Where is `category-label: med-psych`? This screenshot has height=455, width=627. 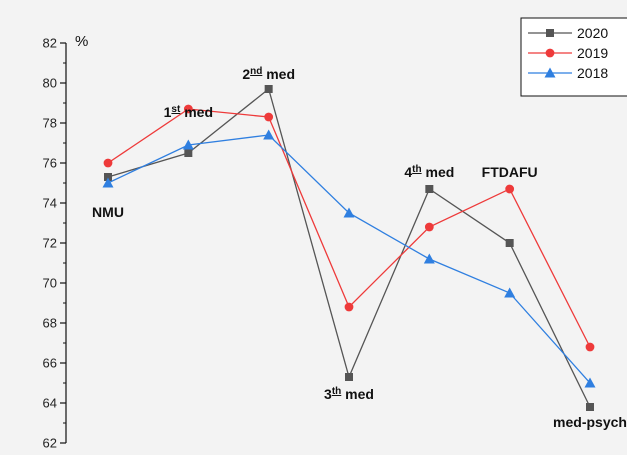 category-label: med-psych is located at coordinates (590, 422).